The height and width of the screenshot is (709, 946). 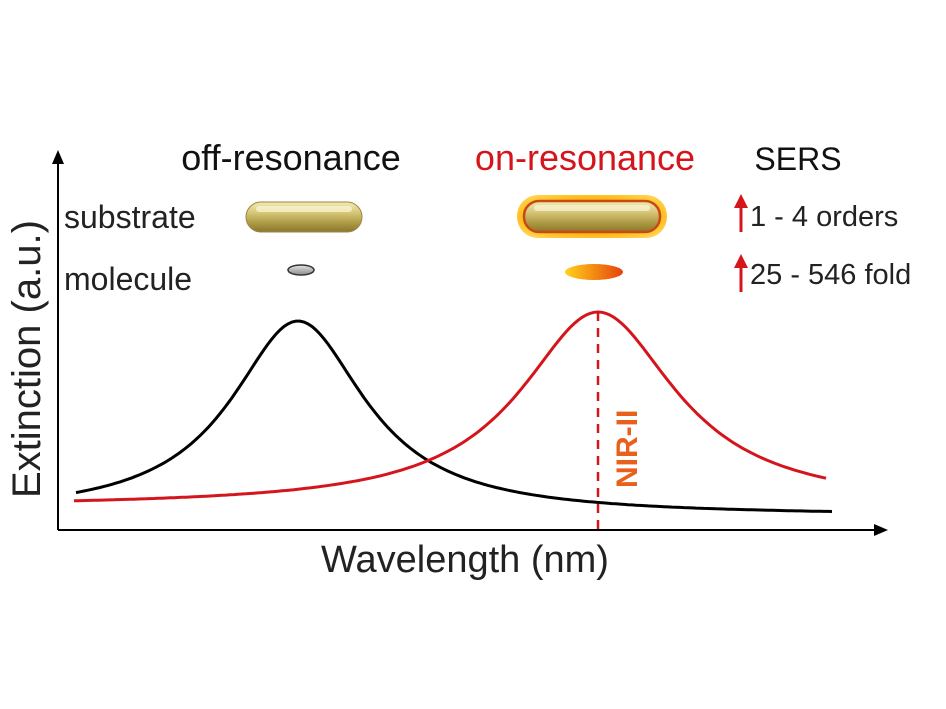 What do you see at coordinates (130, 217) in the screenshot?
I see `substrate-row-label: substrate` at bounding box center [130, 217].